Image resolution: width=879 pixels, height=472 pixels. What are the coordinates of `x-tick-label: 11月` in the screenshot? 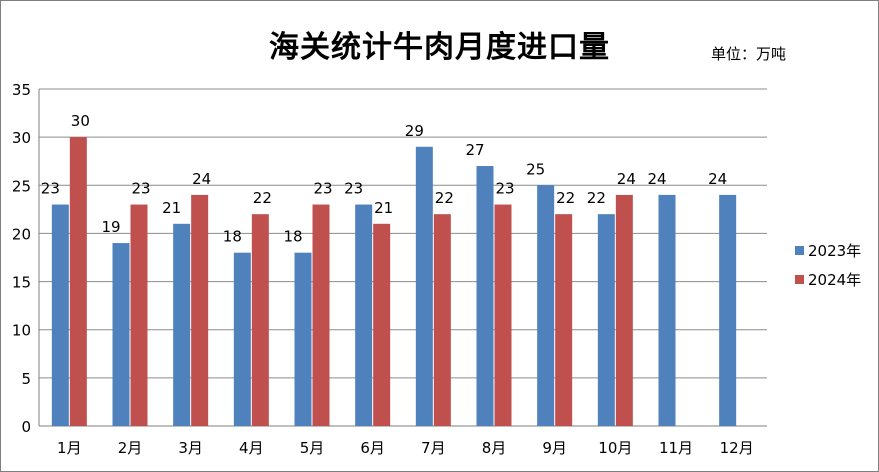 It's located at (676, 448).